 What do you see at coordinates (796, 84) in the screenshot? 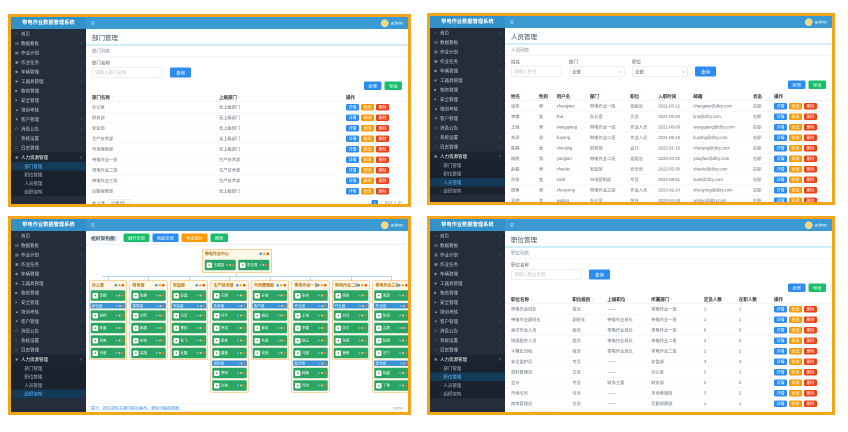
I see `add-button: 新增` at bounding box center [796, 84].